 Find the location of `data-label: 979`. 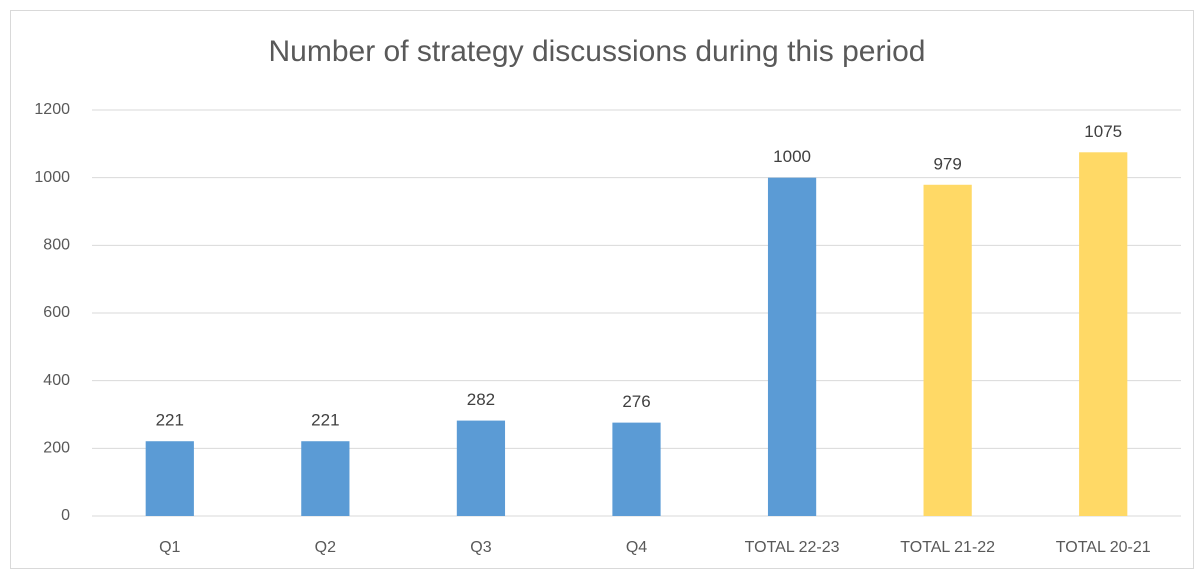

data-label: 979 is located at coordinates (947, 163).